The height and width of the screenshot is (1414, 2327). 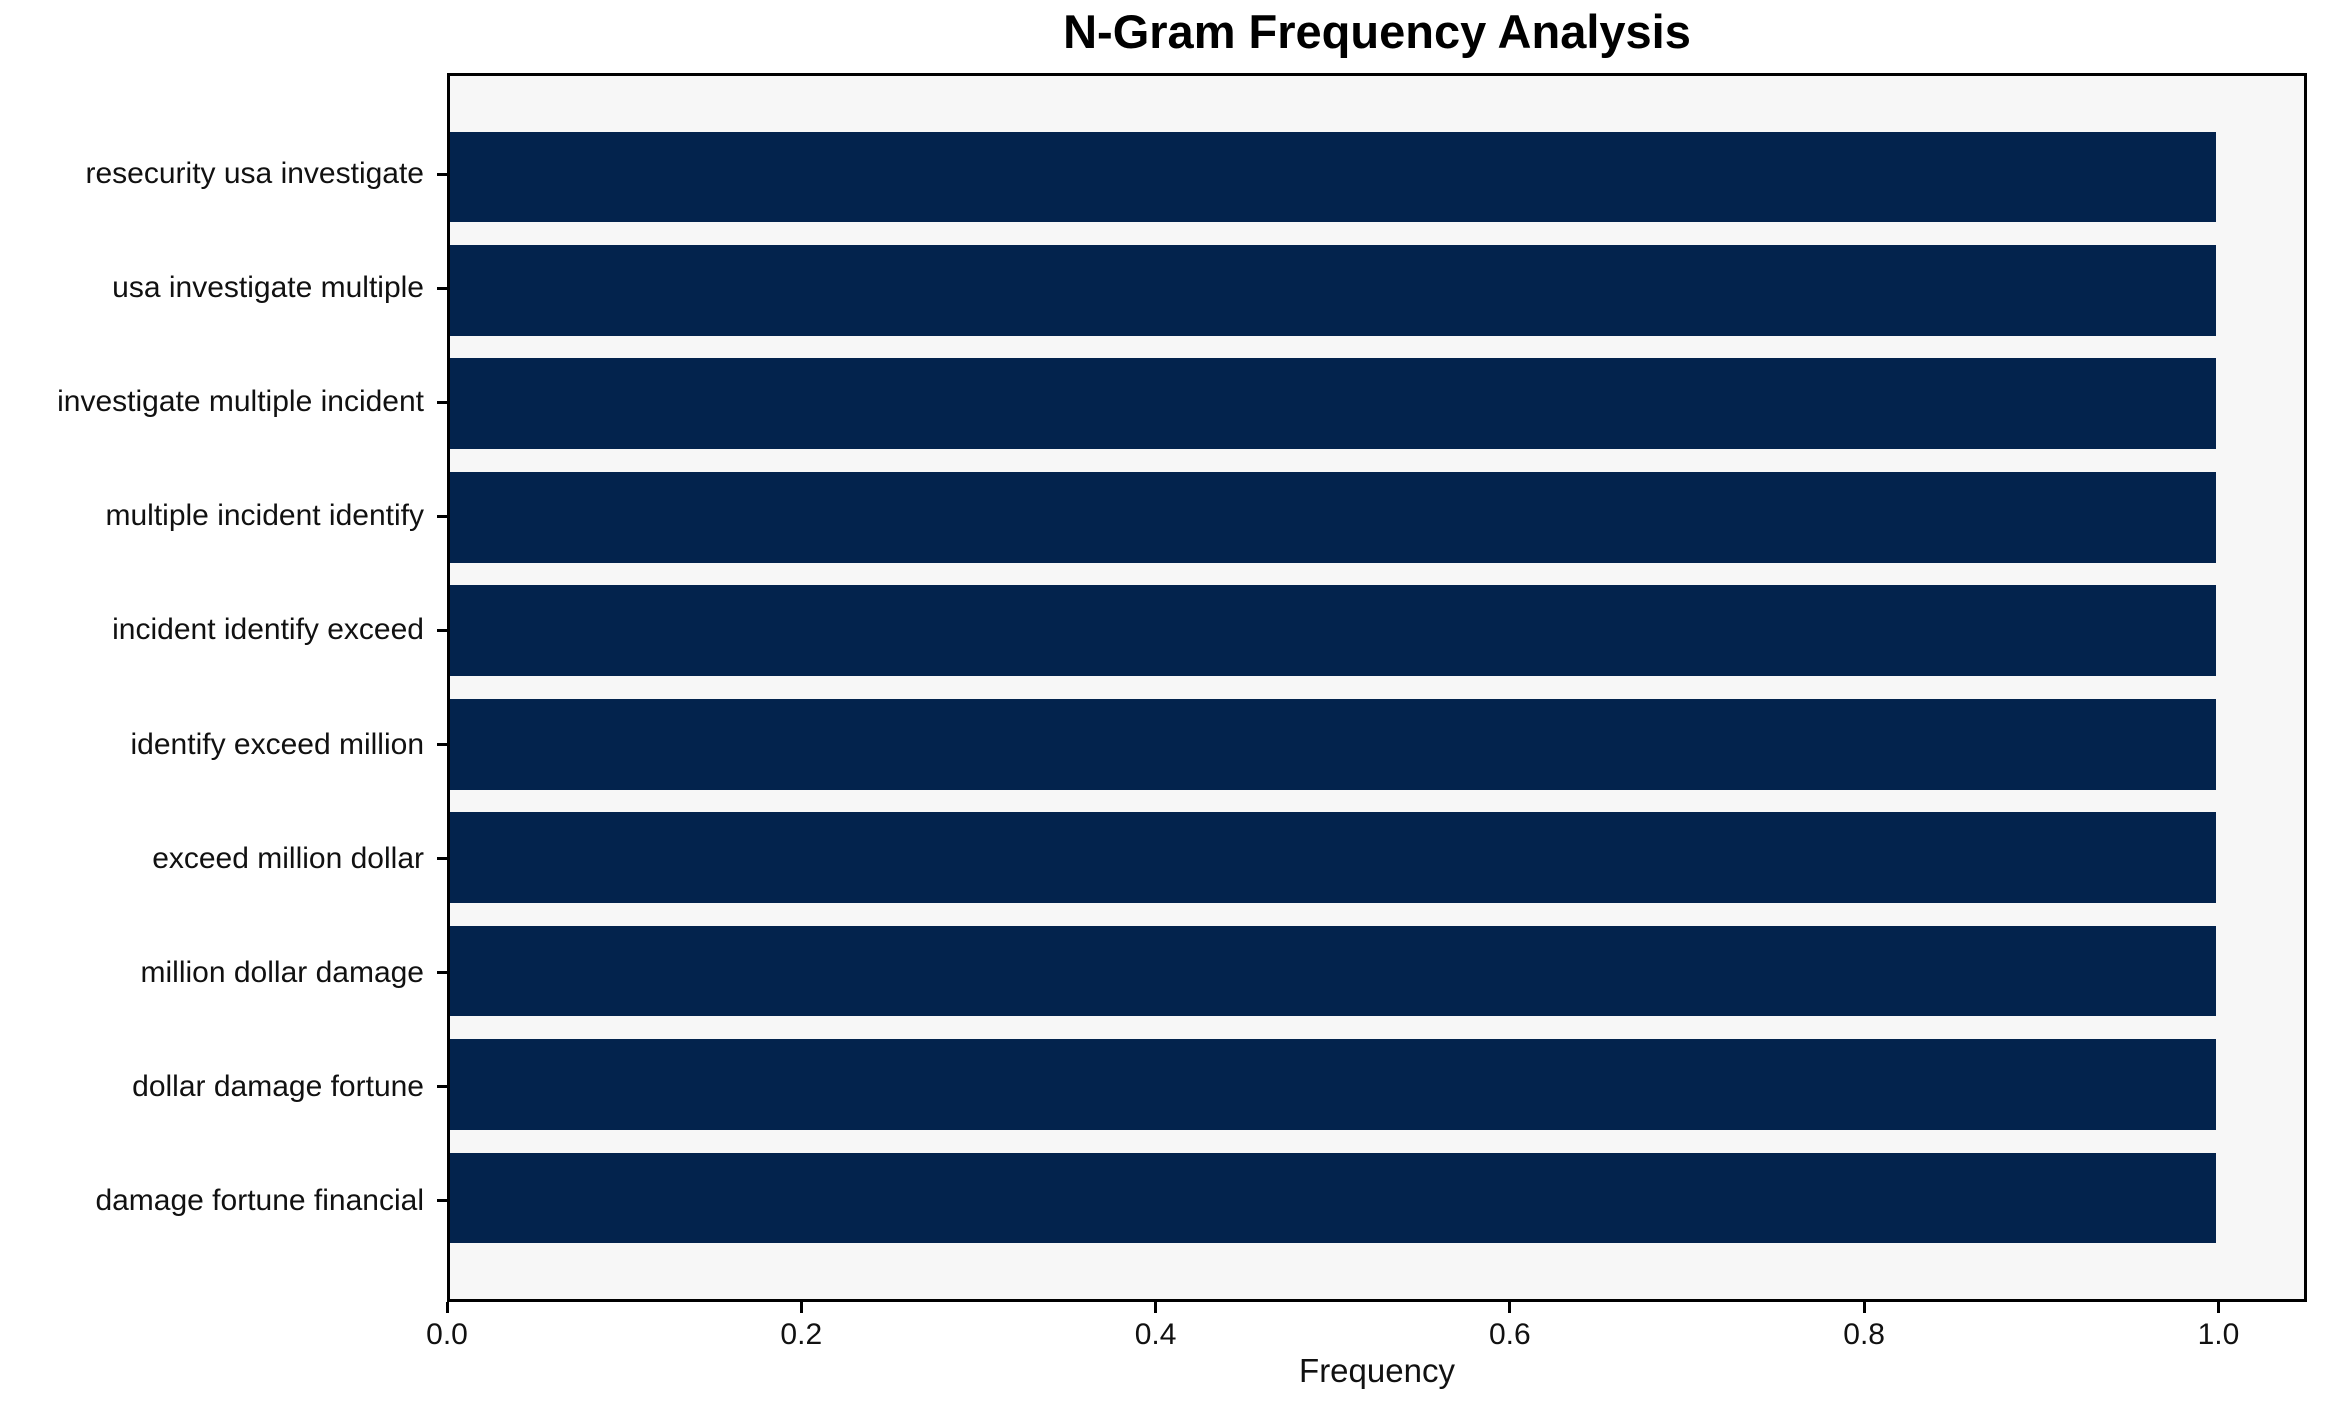 I want to click on x-tick-label: 0.0, so click(x=447, y=1334).